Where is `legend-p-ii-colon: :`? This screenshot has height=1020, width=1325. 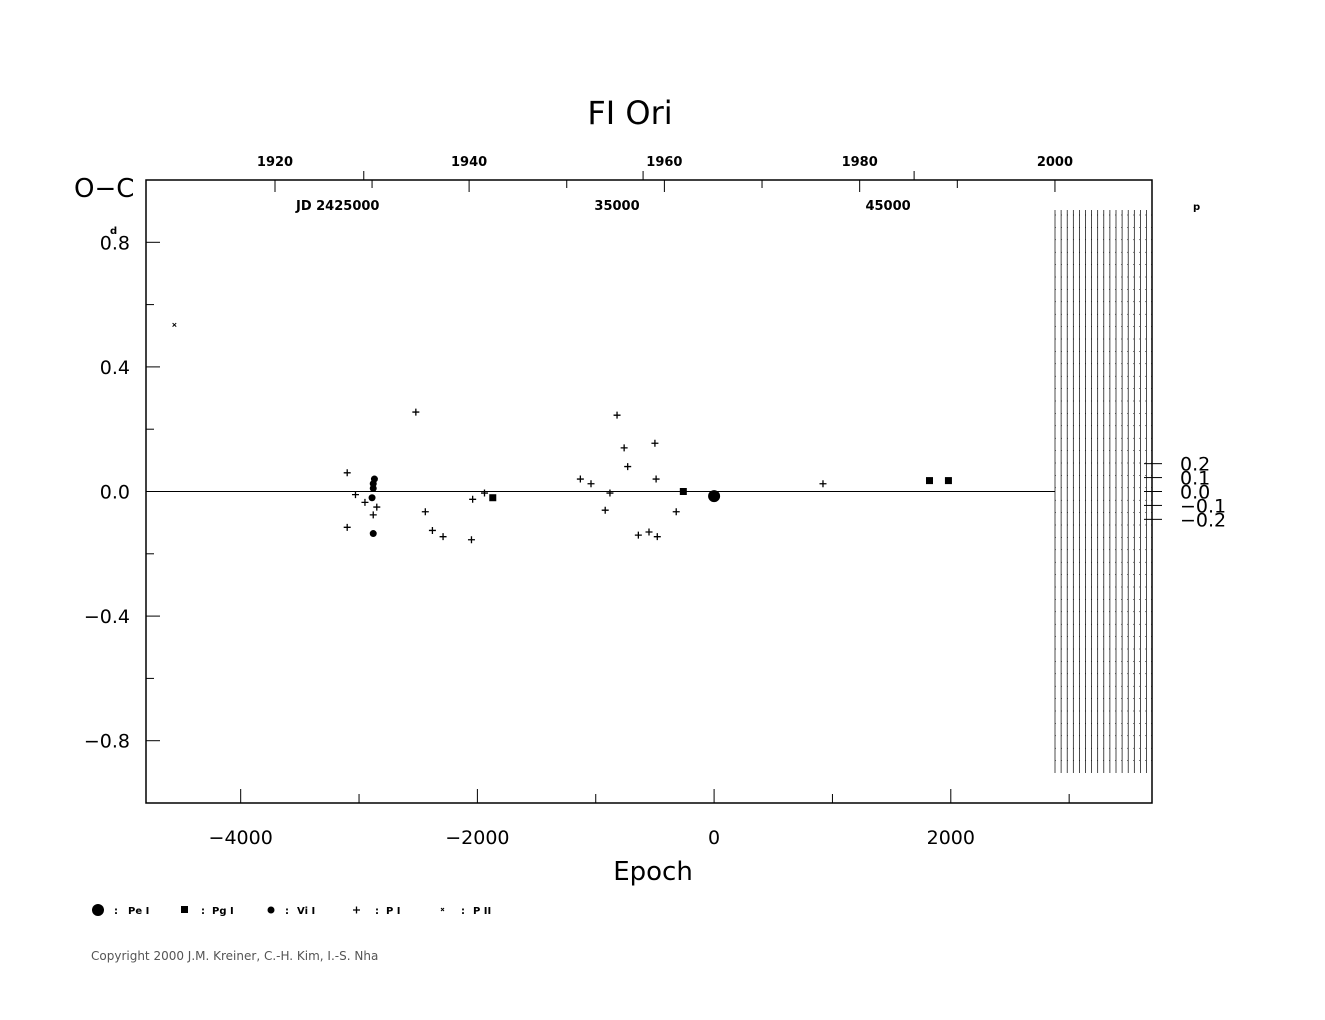 legend-p-ii-colon: : is located at coordinates (463, 911).